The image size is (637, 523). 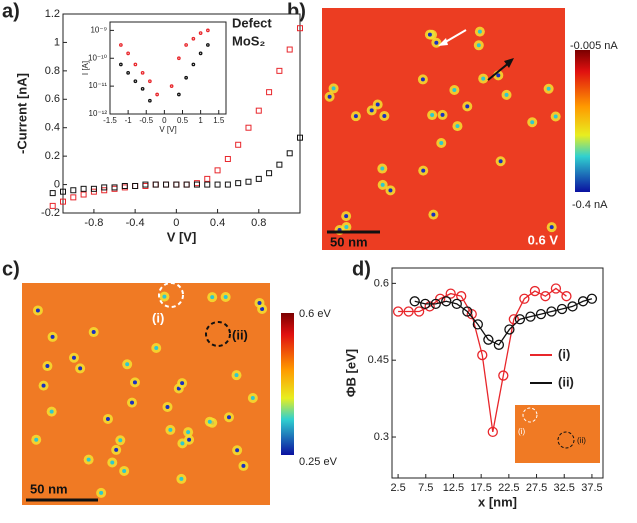 I want to click on x-tick-label: 0.5, so click(x=183, y=120).